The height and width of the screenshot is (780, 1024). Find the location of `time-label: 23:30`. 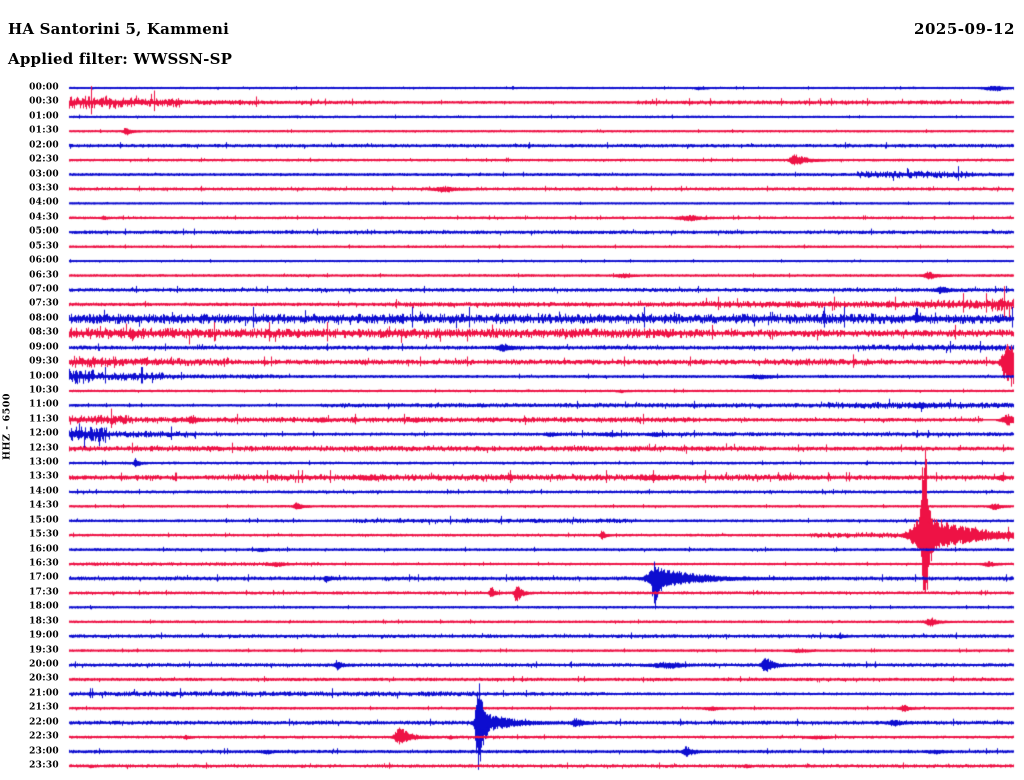

time-label: 23:30 is located at coordinates (44, 765).